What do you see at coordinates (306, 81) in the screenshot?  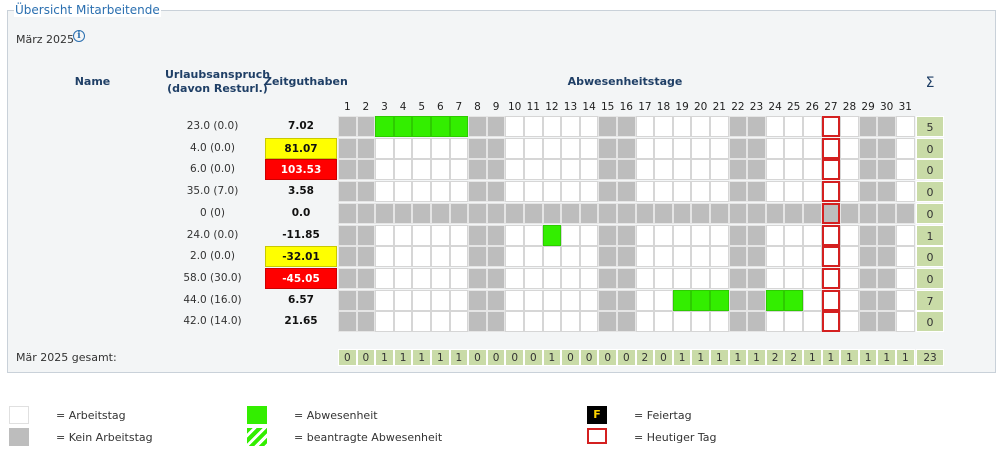 I see `column-header-time-balance: Zeitguthaben` at bounding box center [306, 81].